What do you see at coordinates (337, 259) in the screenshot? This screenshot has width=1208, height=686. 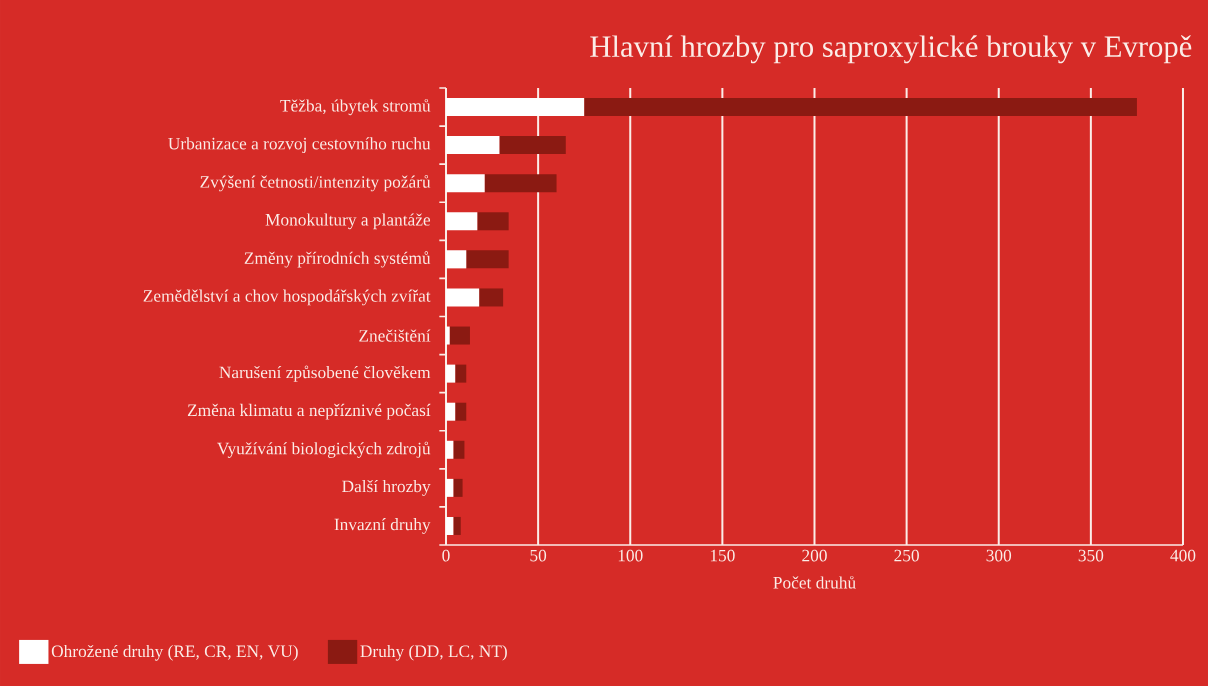 I see `y-tick-label: Změny přírodních systémů` at bounding box center [337, 259].